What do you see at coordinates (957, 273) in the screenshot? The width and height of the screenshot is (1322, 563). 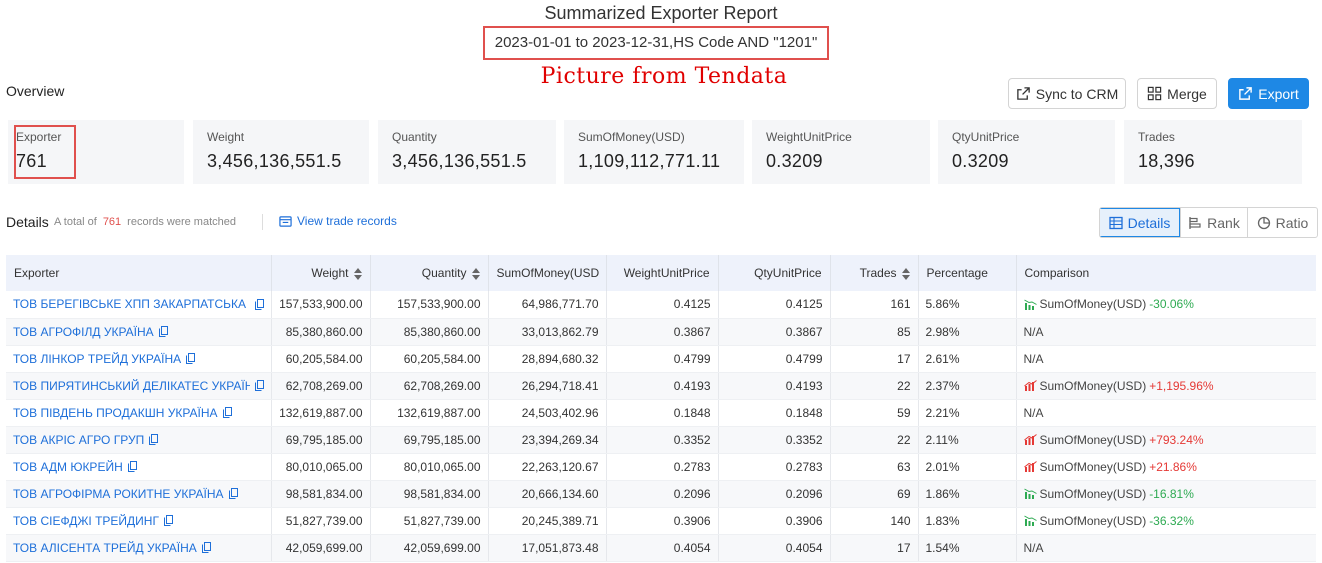 I see `column-header-label: Percentage` at bounding box center [957, 273].